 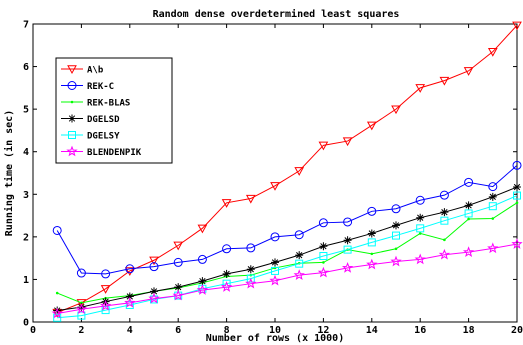 I want to click on legend-label: DGELSY, so click(x=103, y=137).